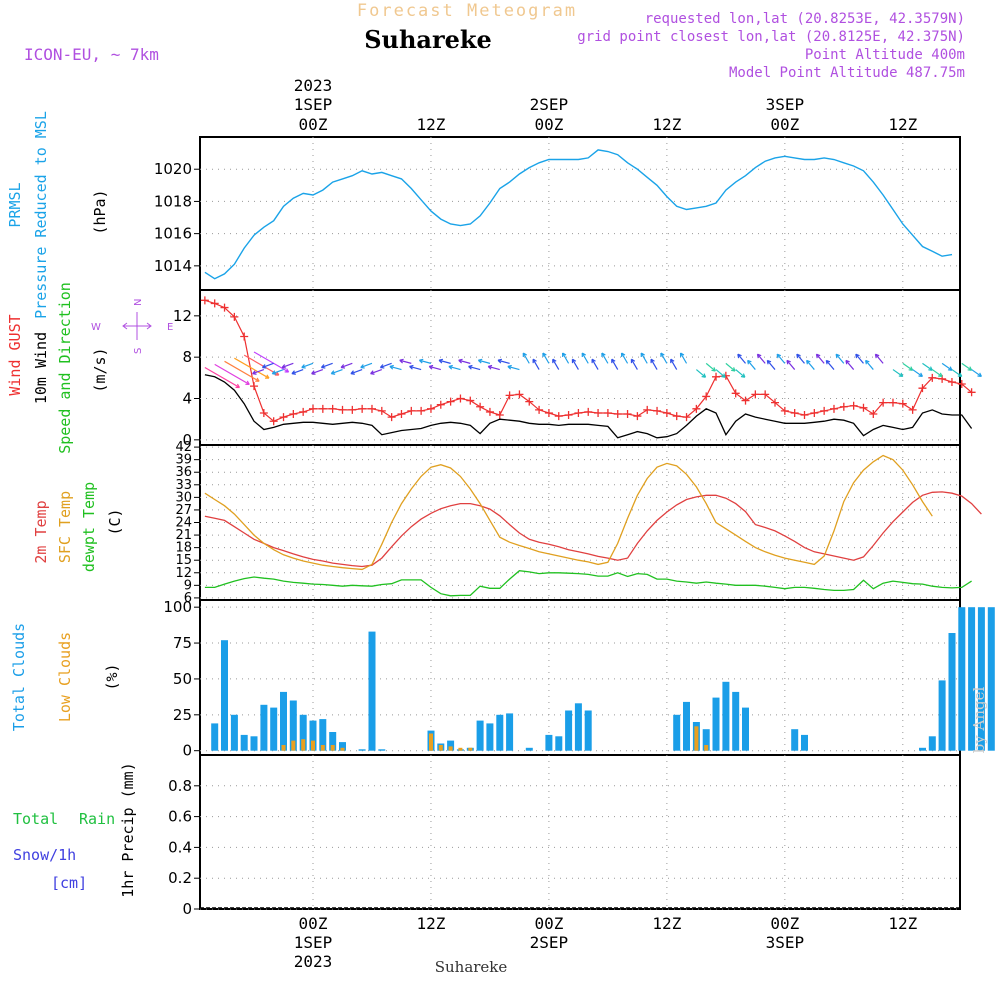 The image size is (1000, 1000). What do you see at coordinates (183, 510) in the screenshot?
I see `y-tick-label: 27` at bounding box center [183, 510].